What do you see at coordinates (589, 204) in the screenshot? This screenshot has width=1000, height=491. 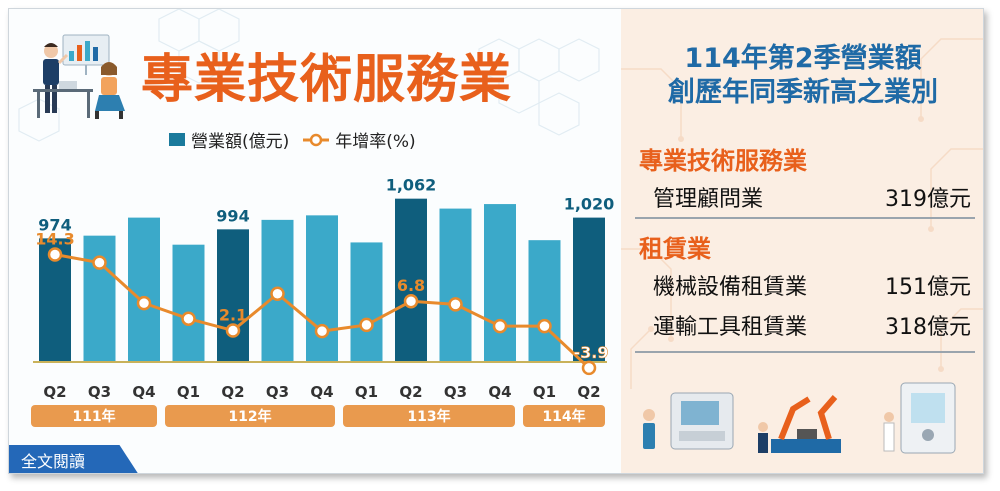 I see `bar-value-label: 1,020` at bounding box center [589, 204].